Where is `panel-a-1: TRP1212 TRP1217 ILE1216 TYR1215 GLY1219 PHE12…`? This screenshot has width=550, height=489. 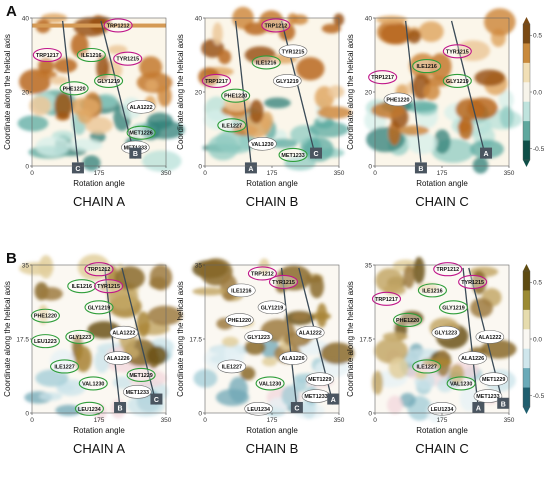
panel-a-1: TRP1212 TRP1217 ILE1216 TYR1215 GLY1219 PHE12… is located at coordinates (94, 111).